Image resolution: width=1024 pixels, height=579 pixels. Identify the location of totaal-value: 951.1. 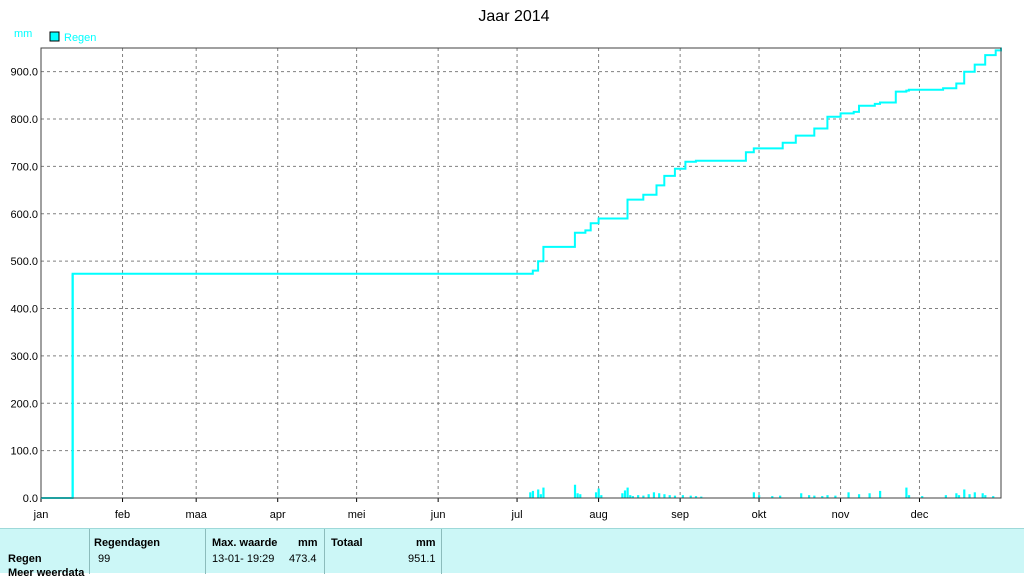
(422, 559).